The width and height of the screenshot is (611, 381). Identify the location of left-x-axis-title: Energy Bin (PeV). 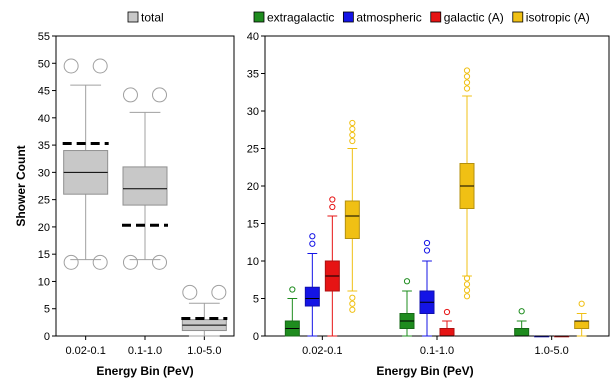
(144, 371).